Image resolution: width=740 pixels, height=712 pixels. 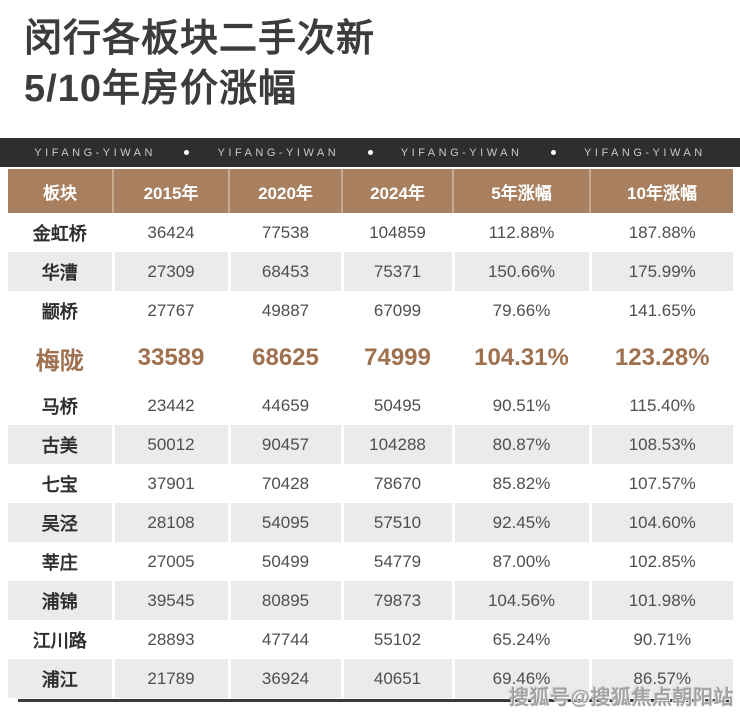 What do you see at coordinates (660, 271) in the screenshot?
I see `table-cell: 175.99%` at bounding box center [660, 271].